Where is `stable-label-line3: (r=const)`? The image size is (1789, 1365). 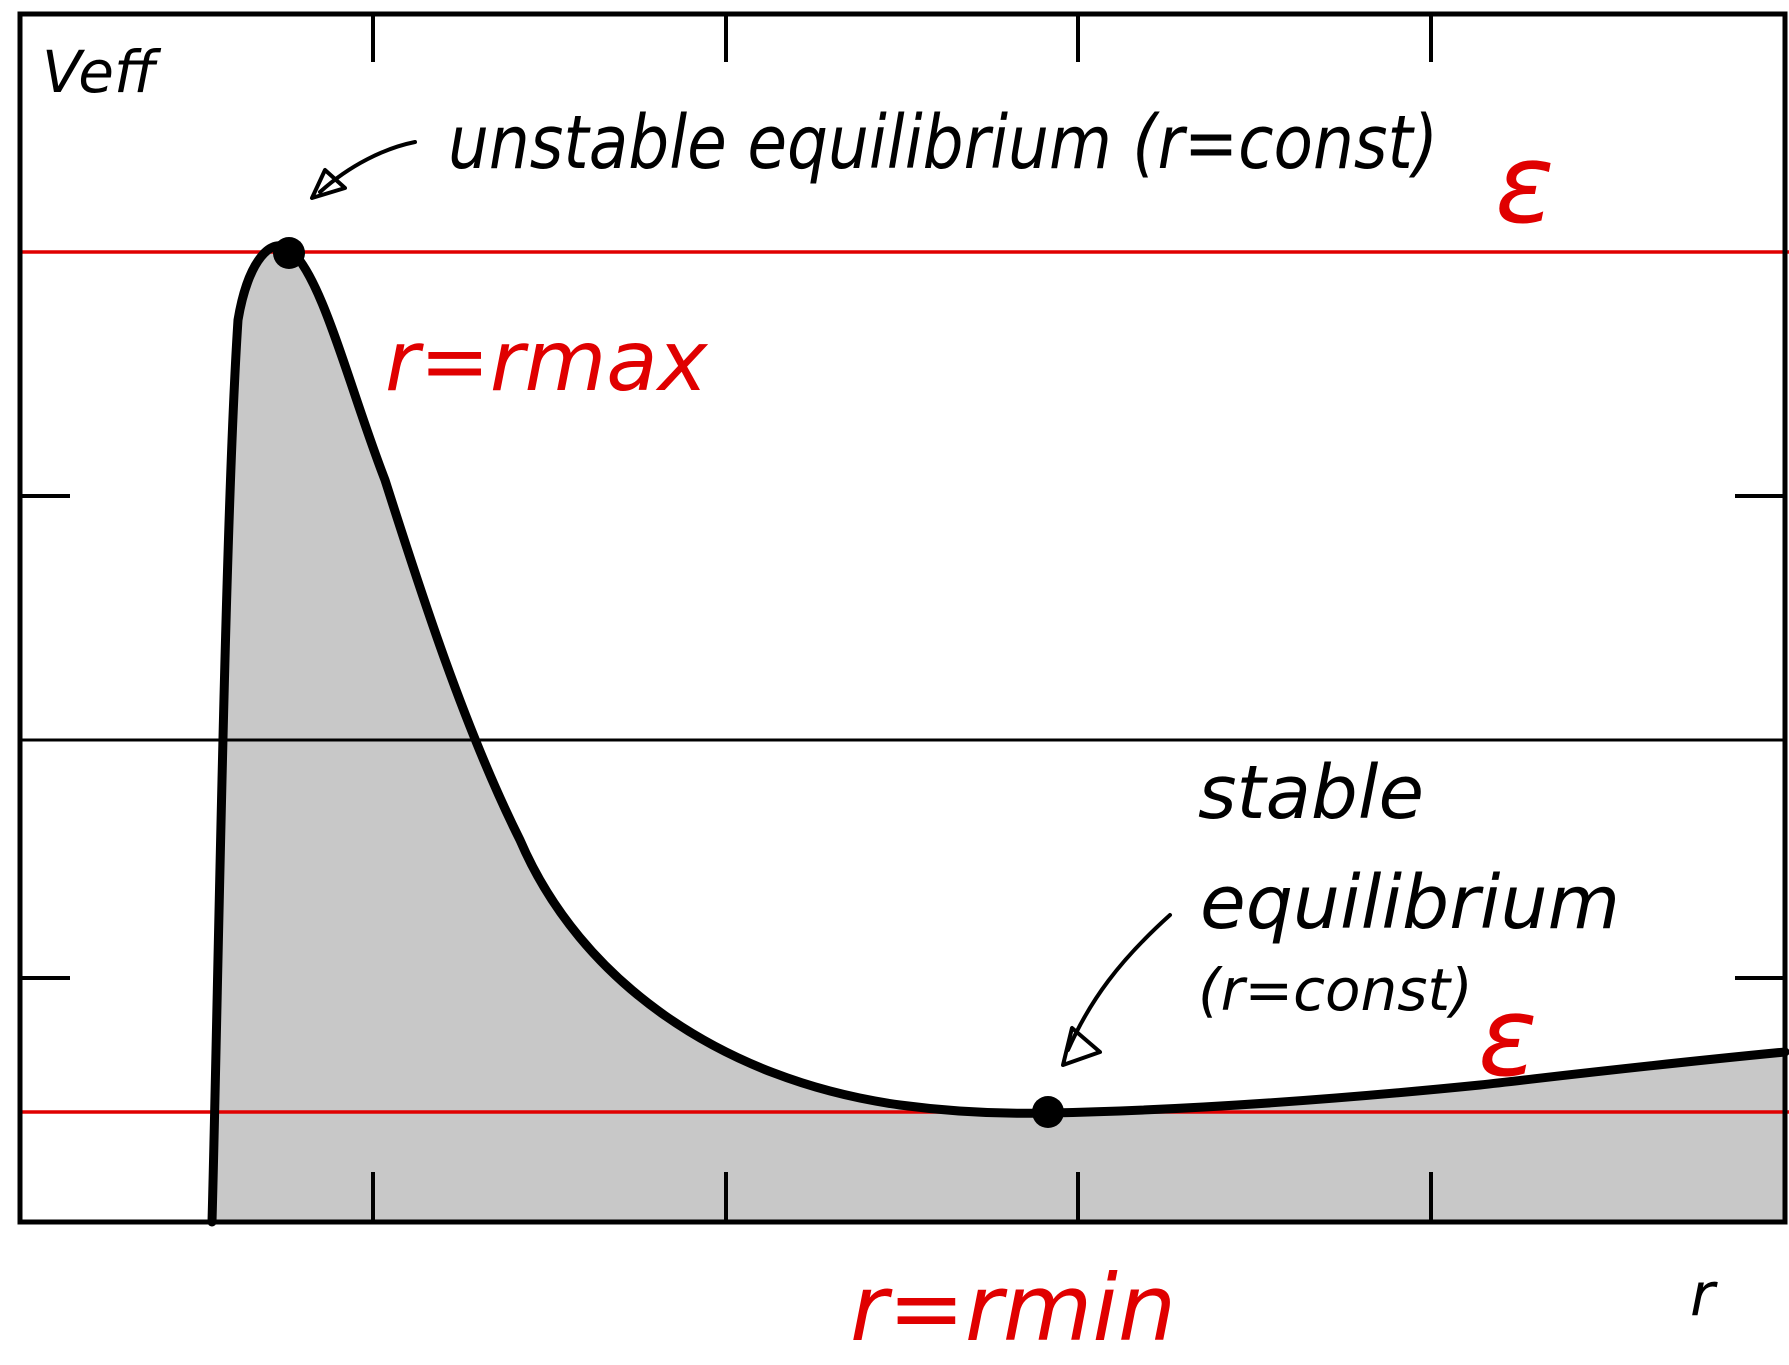
stable-label-line3: (r=const) is located at coordinates (1335, 990).